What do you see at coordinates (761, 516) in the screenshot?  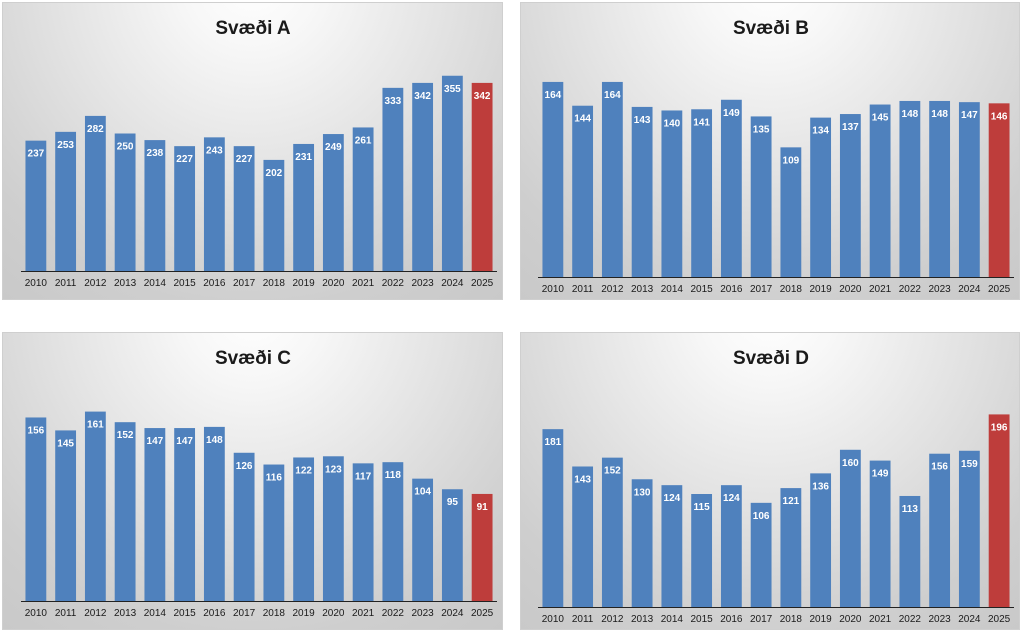 I see `data-label-2017: 106` at bounding box center [761, 516].